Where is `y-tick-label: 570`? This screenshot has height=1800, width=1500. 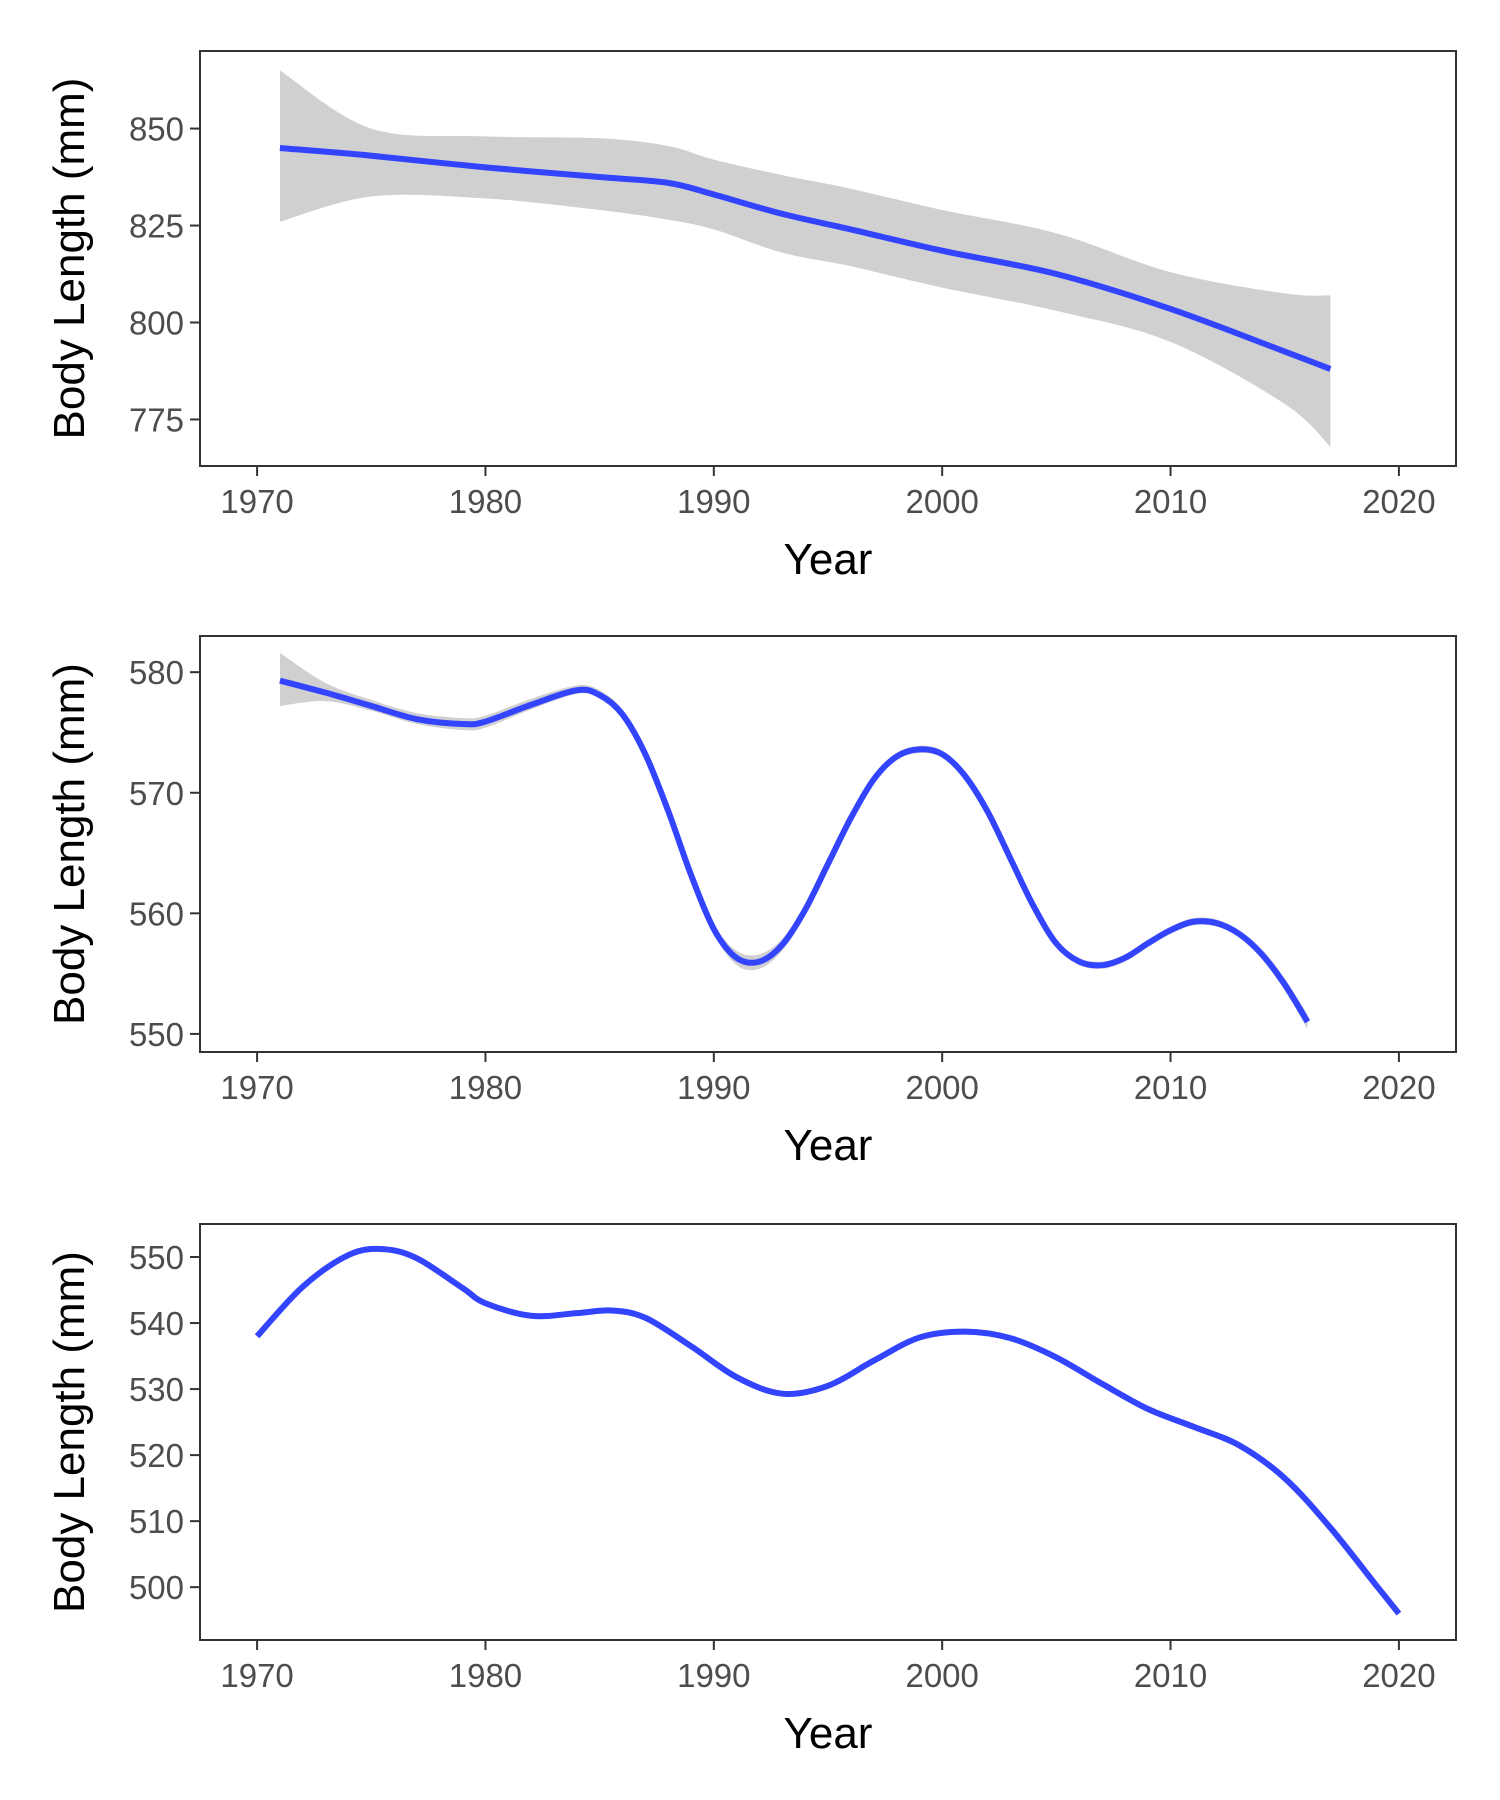
y-tick-label: 570 is located at coordinates (156, 793).